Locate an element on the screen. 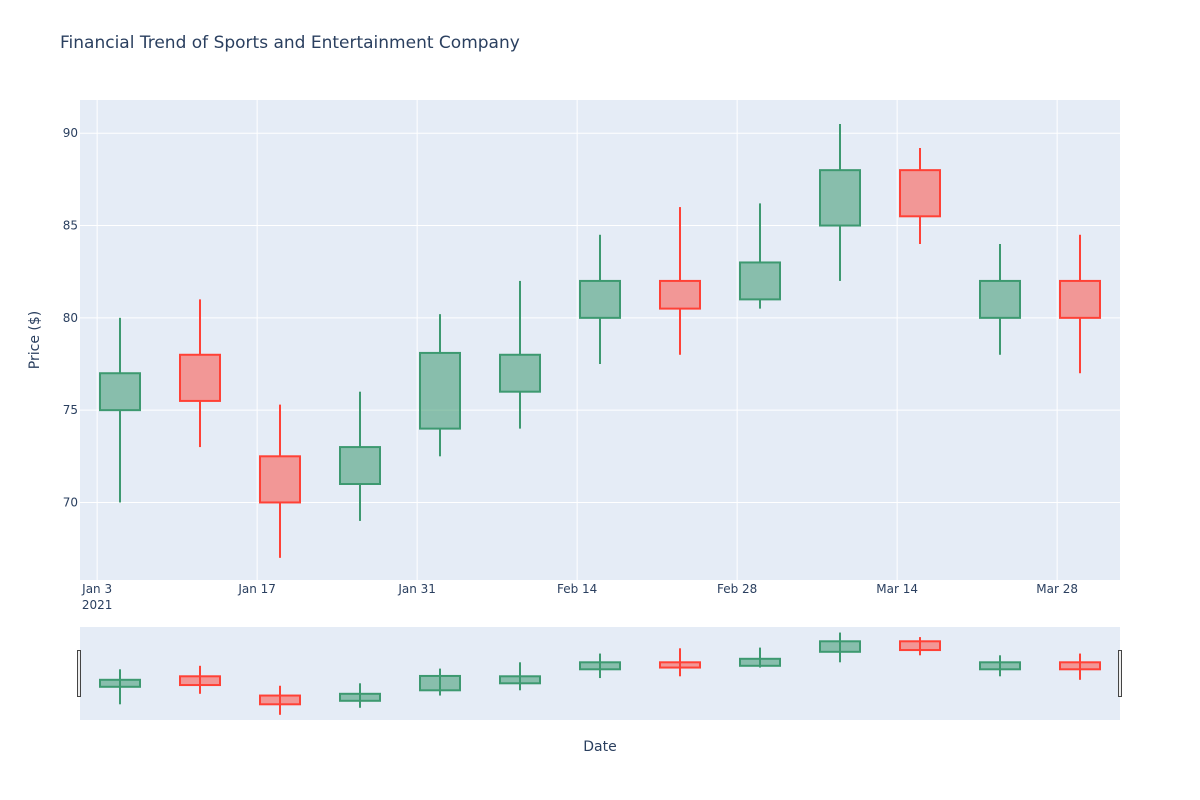  x-tick-label: Feb 28 is located at coordinates (737, 589).